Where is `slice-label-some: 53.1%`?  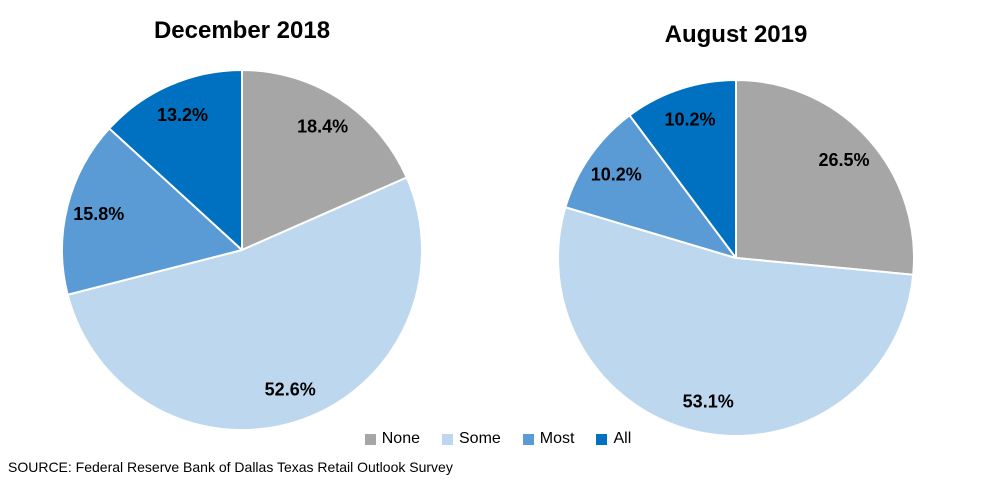 slice-label-some: 53.1% is located at coordinates (708, 401).